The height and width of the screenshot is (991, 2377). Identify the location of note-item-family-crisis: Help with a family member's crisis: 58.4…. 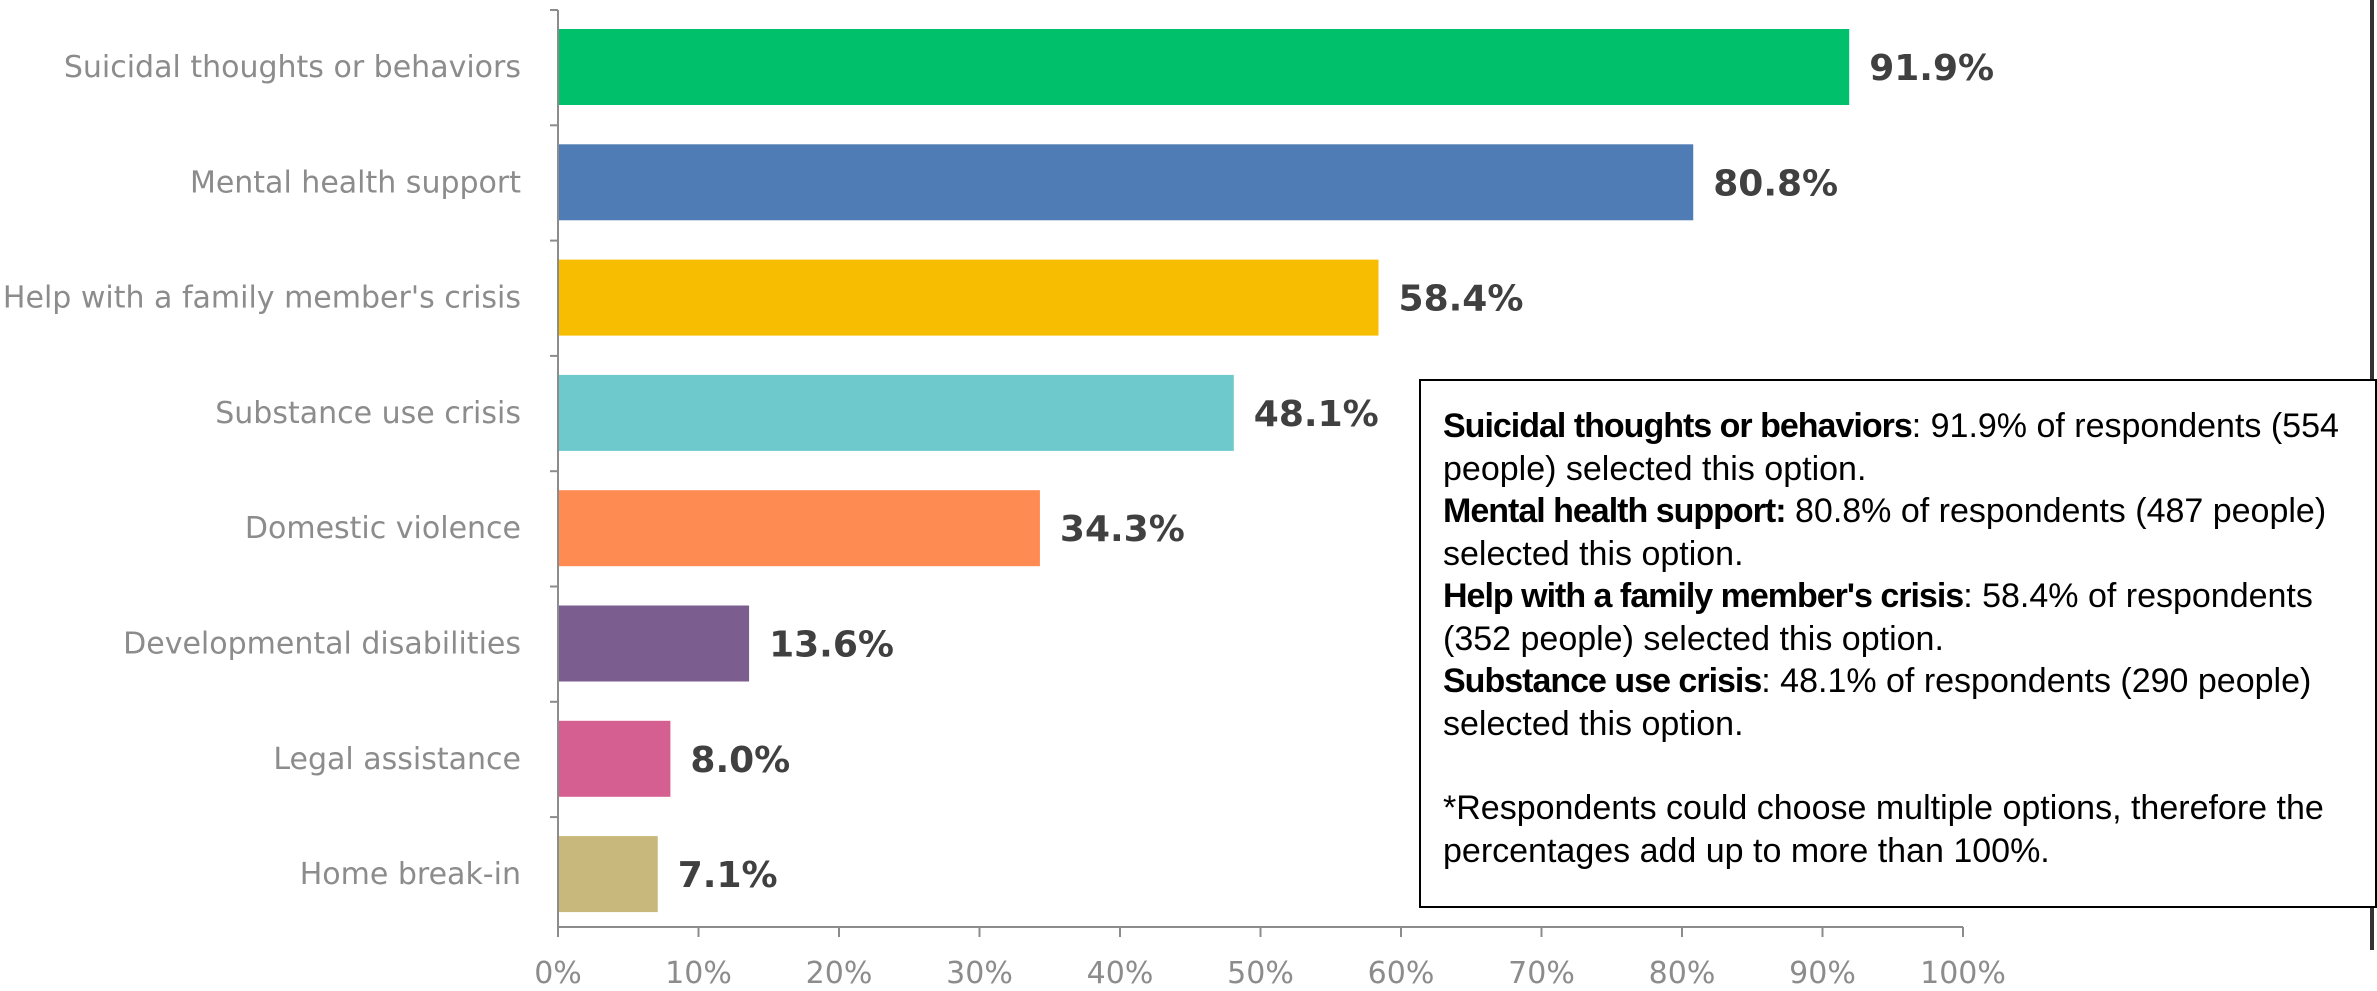
(1898, 617).